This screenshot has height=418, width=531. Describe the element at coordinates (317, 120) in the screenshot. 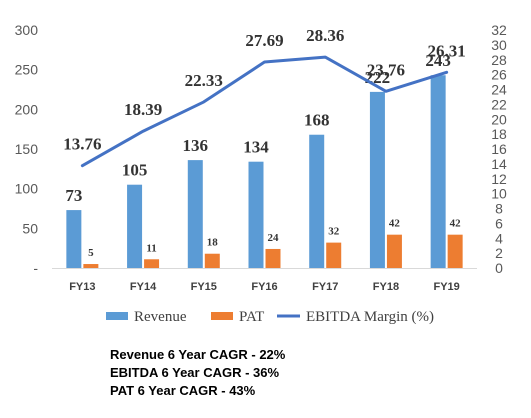

I see `revenue-data-label: 168` at that location.